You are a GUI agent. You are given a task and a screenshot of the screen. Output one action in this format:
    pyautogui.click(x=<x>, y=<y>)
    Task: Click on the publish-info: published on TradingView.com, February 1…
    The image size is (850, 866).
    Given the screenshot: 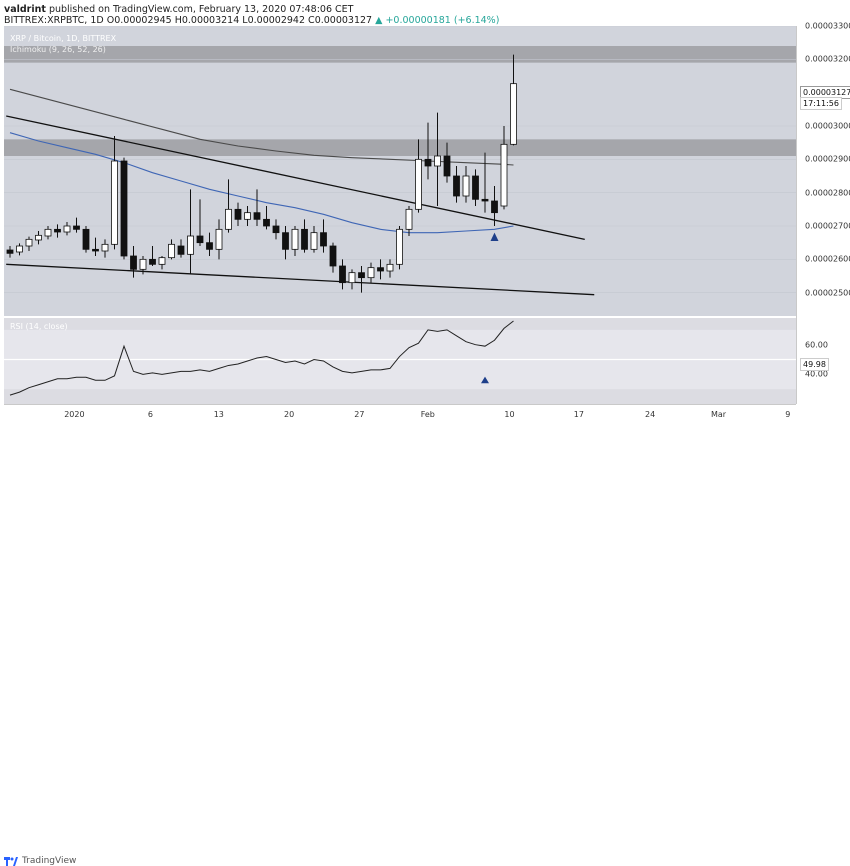 What is the action you would take?
    pyautogui.click(x=201, y=9)
    